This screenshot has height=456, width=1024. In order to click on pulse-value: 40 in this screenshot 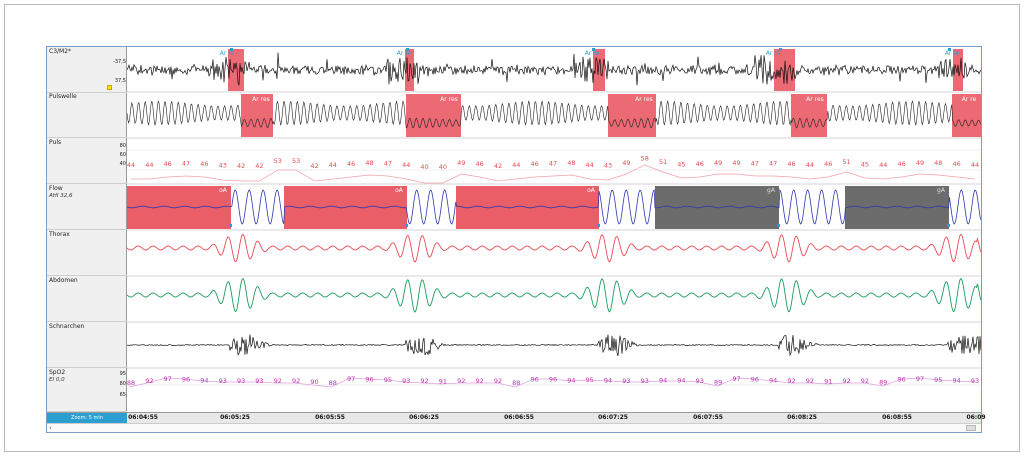, I will do `click(443, 167)`.